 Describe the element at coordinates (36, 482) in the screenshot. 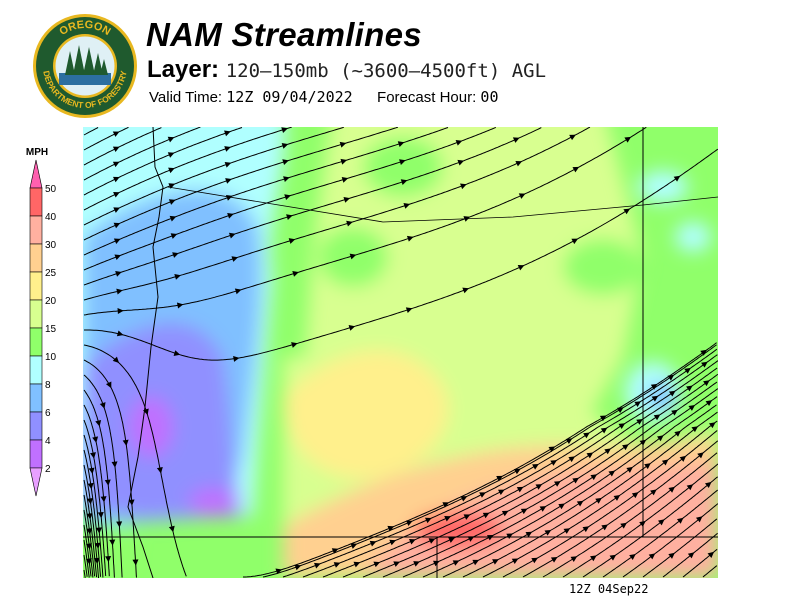

I see `legend-arrow-bottom` at that location.